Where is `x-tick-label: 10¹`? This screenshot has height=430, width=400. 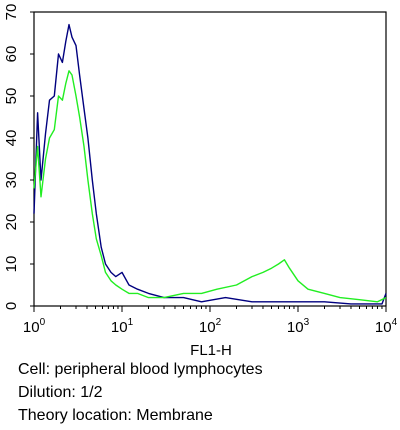
x-tick-label: 10¹ is located at coordinates (122, 326).